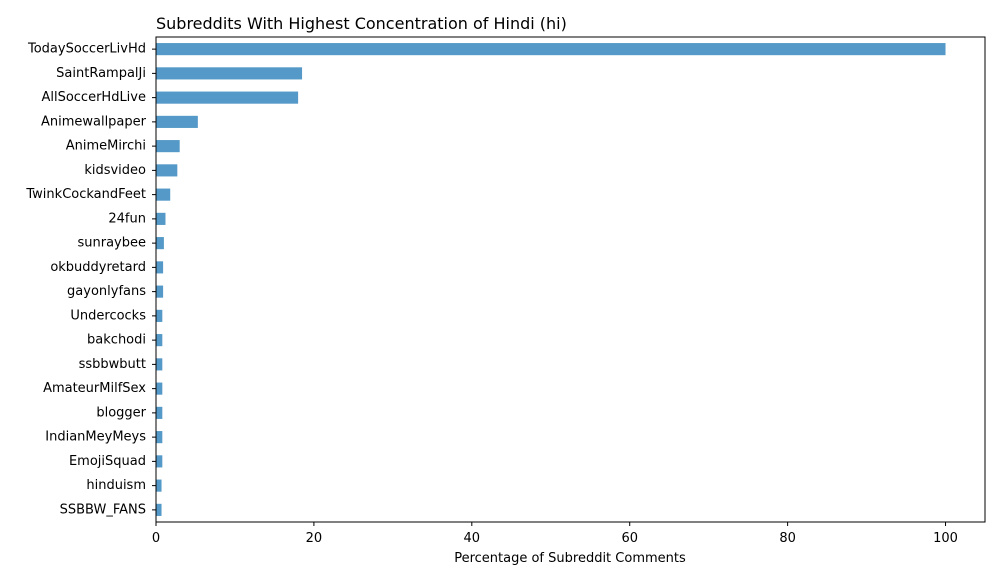 The image size is (1000, 580). Describe the element at coordinates (107, 461) in the screenshot. I see `category-label-emojisquad: EmojiSquad` at that location.